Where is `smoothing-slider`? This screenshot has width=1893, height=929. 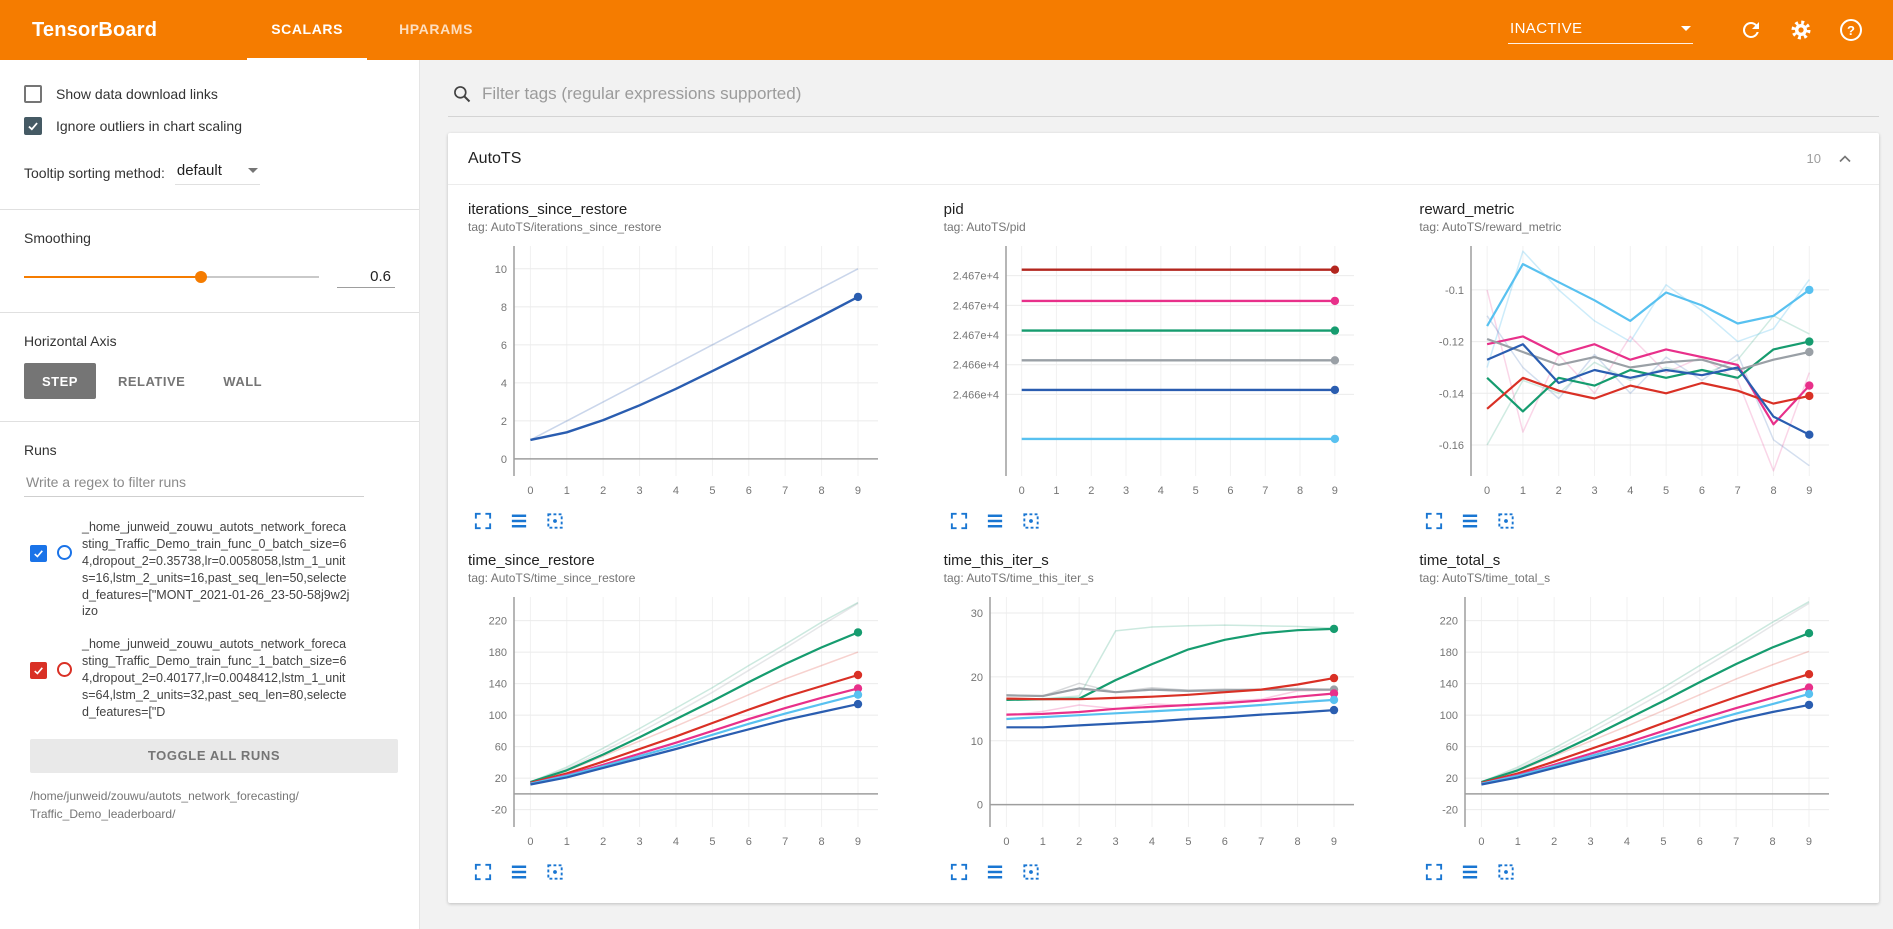 smoothing-slider is located at coordinates (171, 277).